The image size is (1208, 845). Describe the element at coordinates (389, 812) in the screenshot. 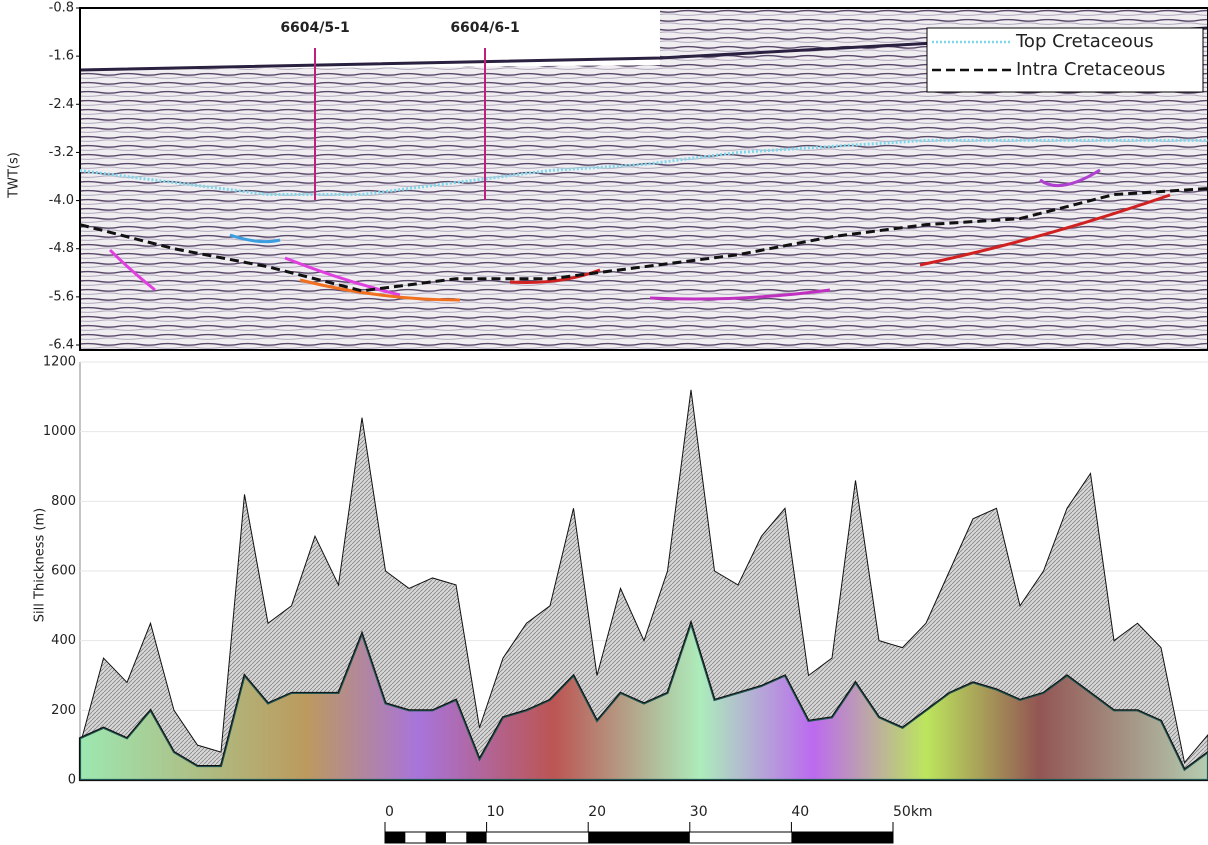

I see `scale-label: 0` at that location.